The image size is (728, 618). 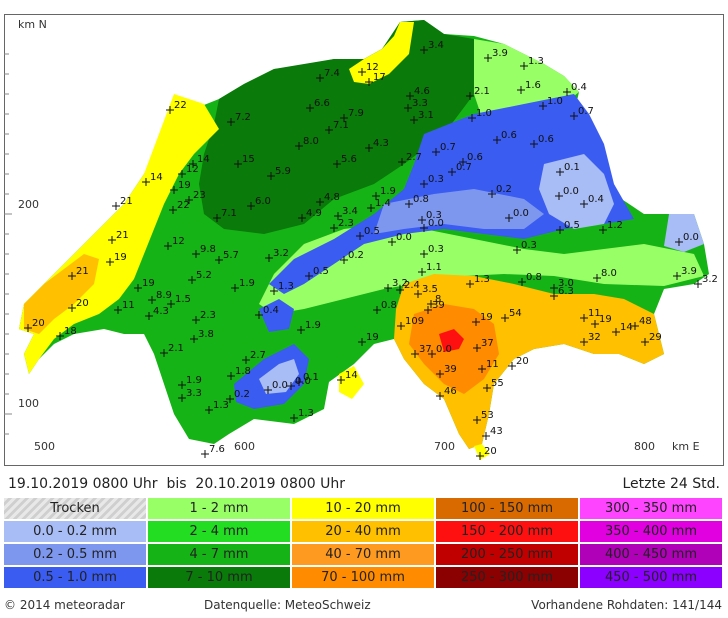 What do you see at coordinates (685, 273) in the screenshot?
I see `station-reading: 3.9` at bounding box center [685, 273].